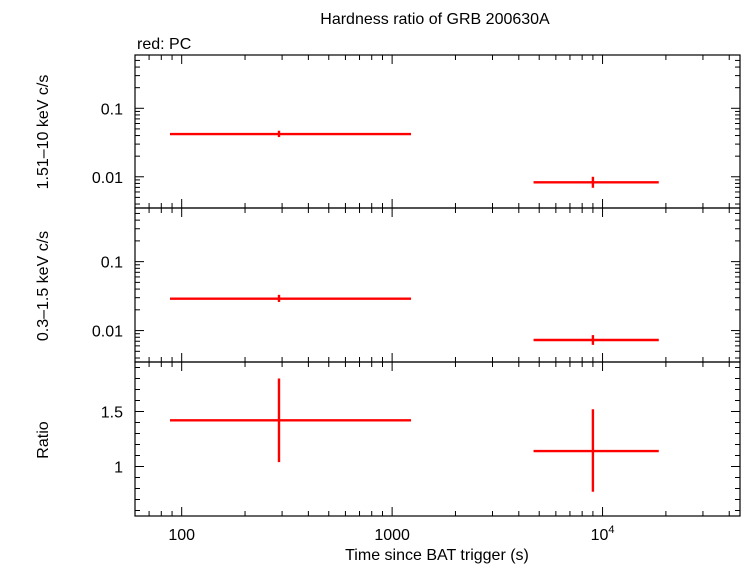  I want to click on legend-note: red: PC, so click(164, 44).